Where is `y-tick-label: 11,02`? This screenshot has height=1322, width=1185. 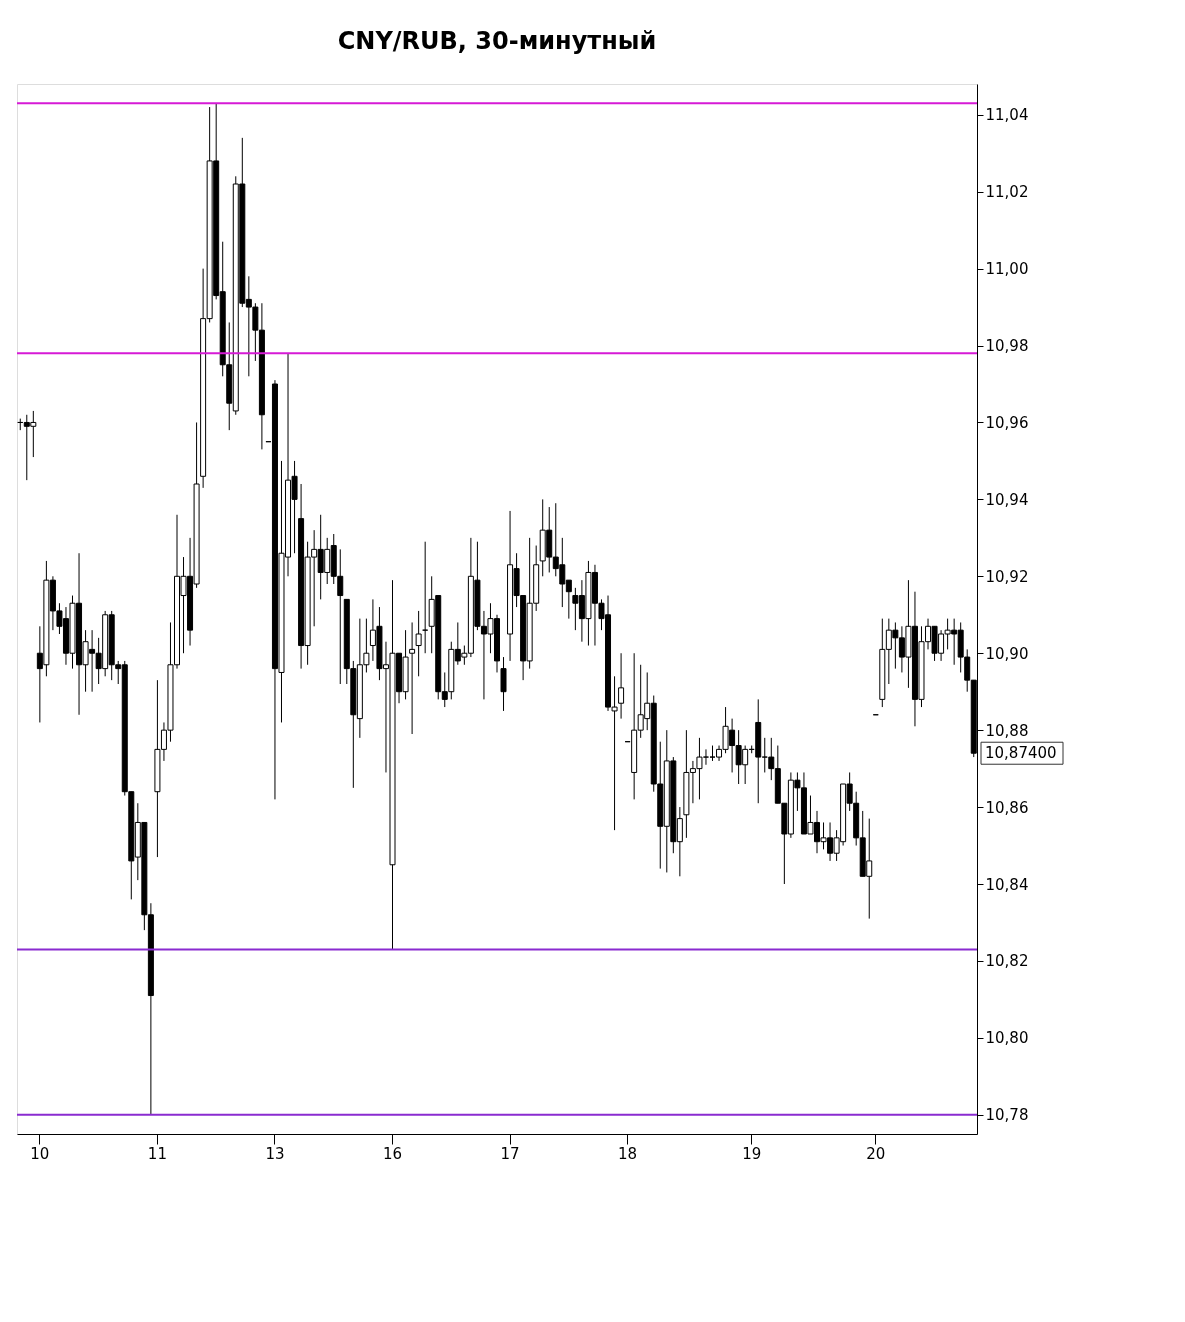
y-tick-label: 11,02 is located at coordinates (1007, 192).